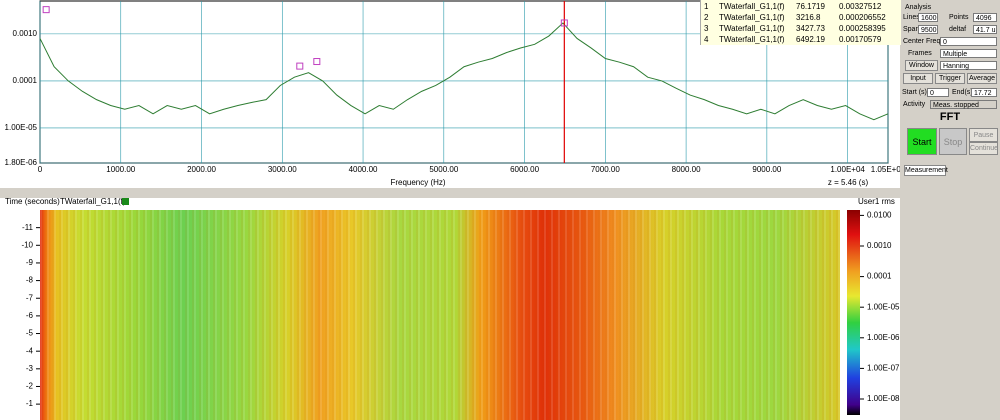 This screenshot has width=1000, height=420. I want to click on end-label: End(s), so click(962, 92).